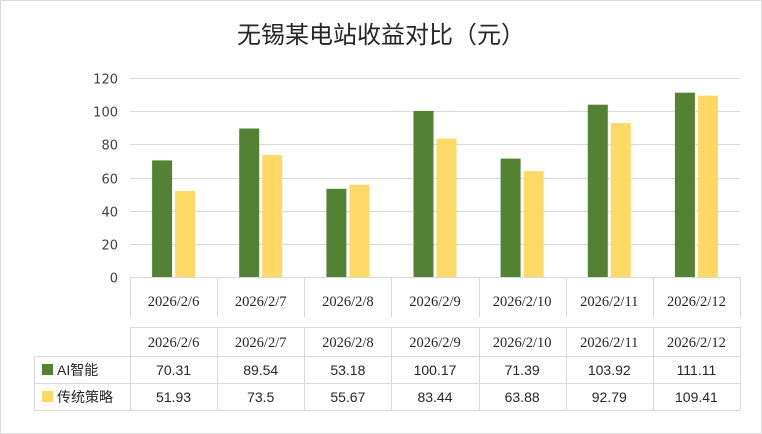  Describe the element at coordinates (77, 370) in the screenshot. I see `legend-label-ai: AI智能` at that location.